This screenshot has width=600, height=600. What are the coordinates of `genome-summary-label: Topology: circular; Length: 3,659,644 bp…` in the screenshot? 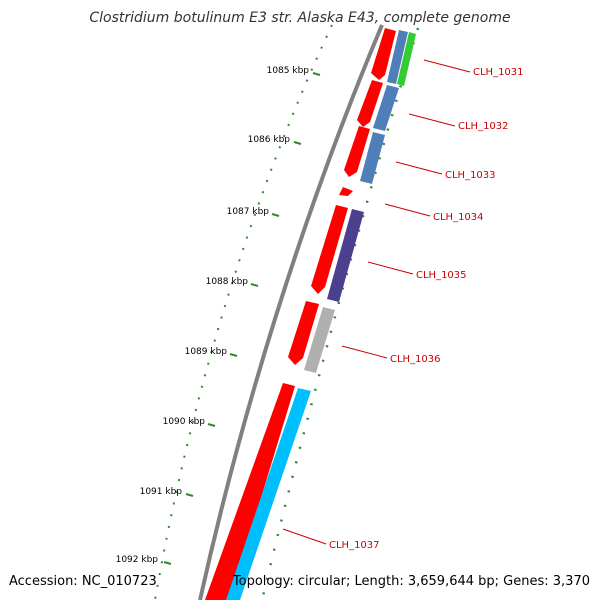 It's located at (411, 581).